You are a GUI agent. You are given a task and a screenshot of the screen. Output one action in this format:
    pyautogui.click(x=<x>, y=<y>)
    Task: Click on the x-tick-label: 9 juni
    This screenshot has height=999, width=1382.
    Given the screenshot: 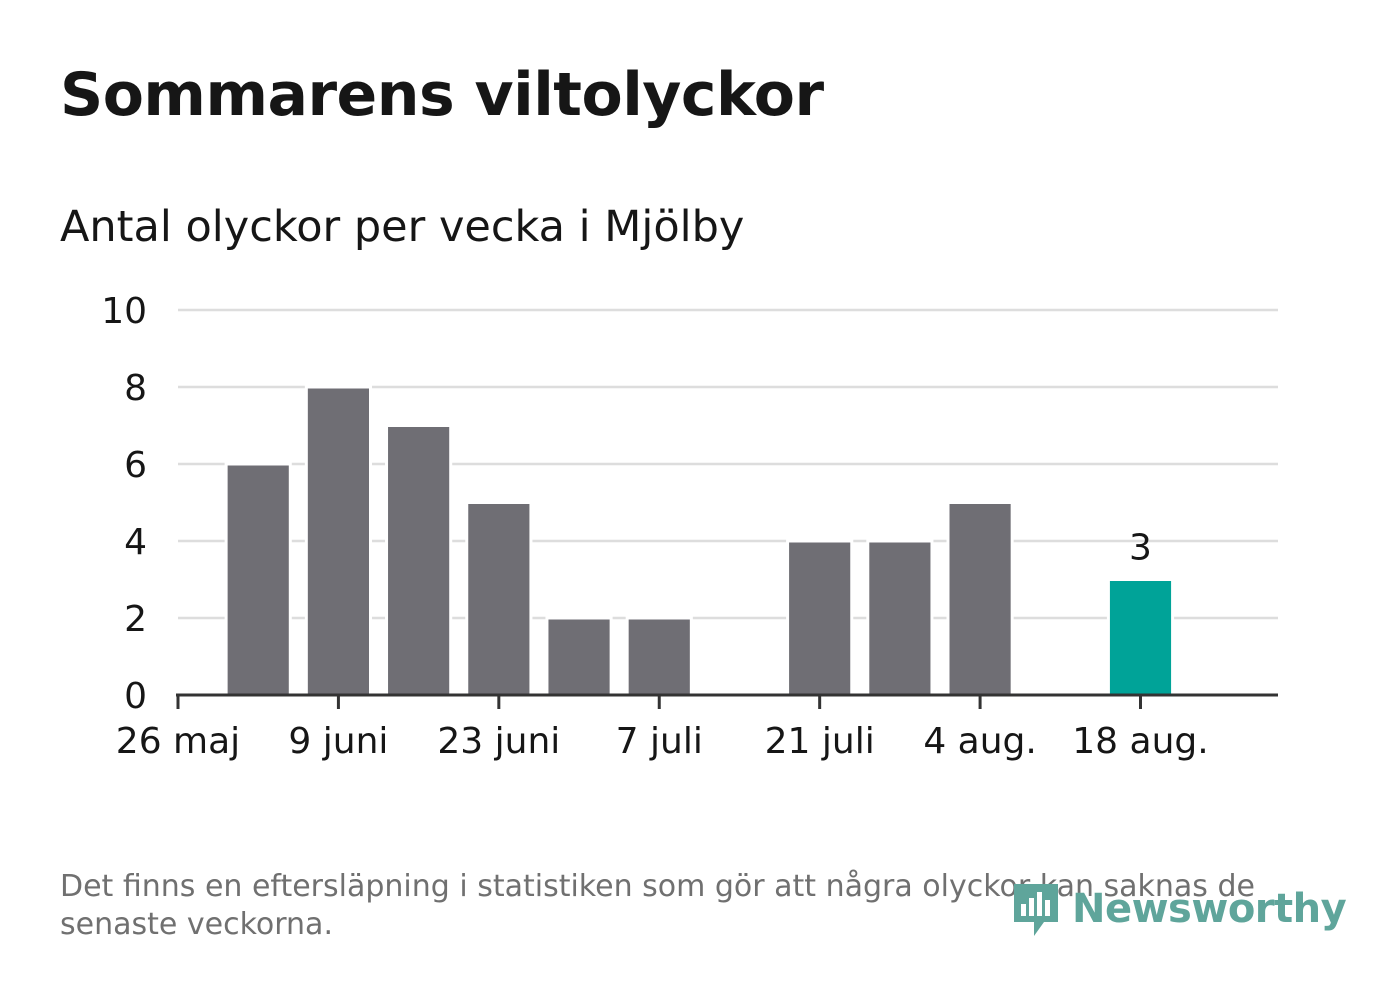 What is the action you would take?
    pyautogui.click(x=338, y=741)
    